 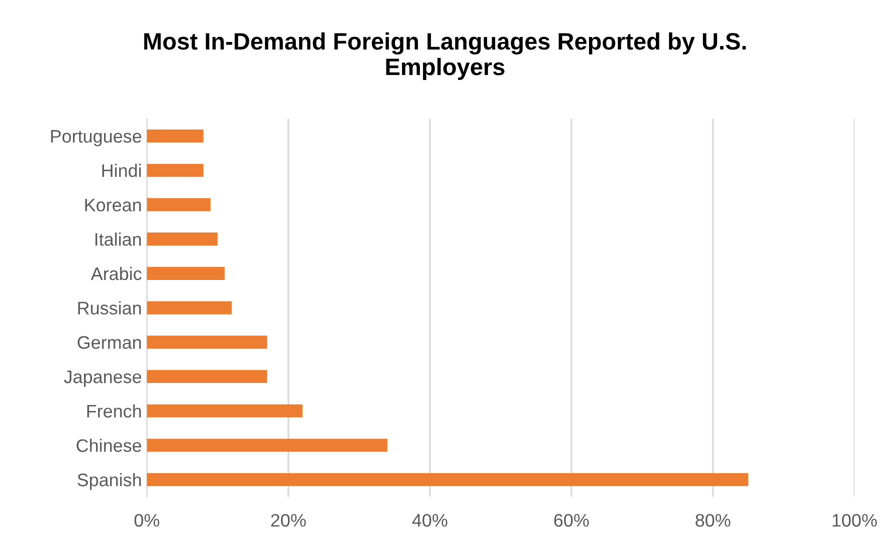 What do you see at coordinates (713, 520) in the screenshot?
I see `x-tick-label: 80%` at bounding box center [713, 520].